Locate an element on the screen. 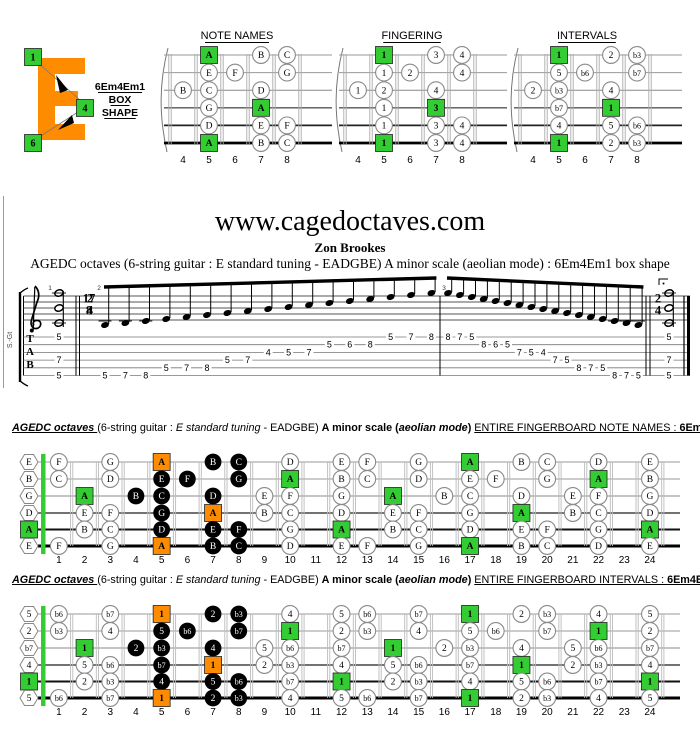 The height and width of the screenshot is (746, 700). note-marker: 5 is located at coordinates (162, 631).